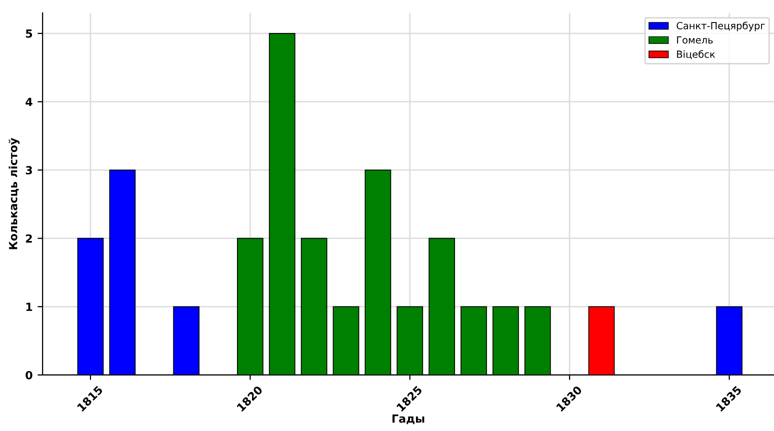 The image size is (774, 431). I want to click on legend-label: Віцебск, so click(696, 55).